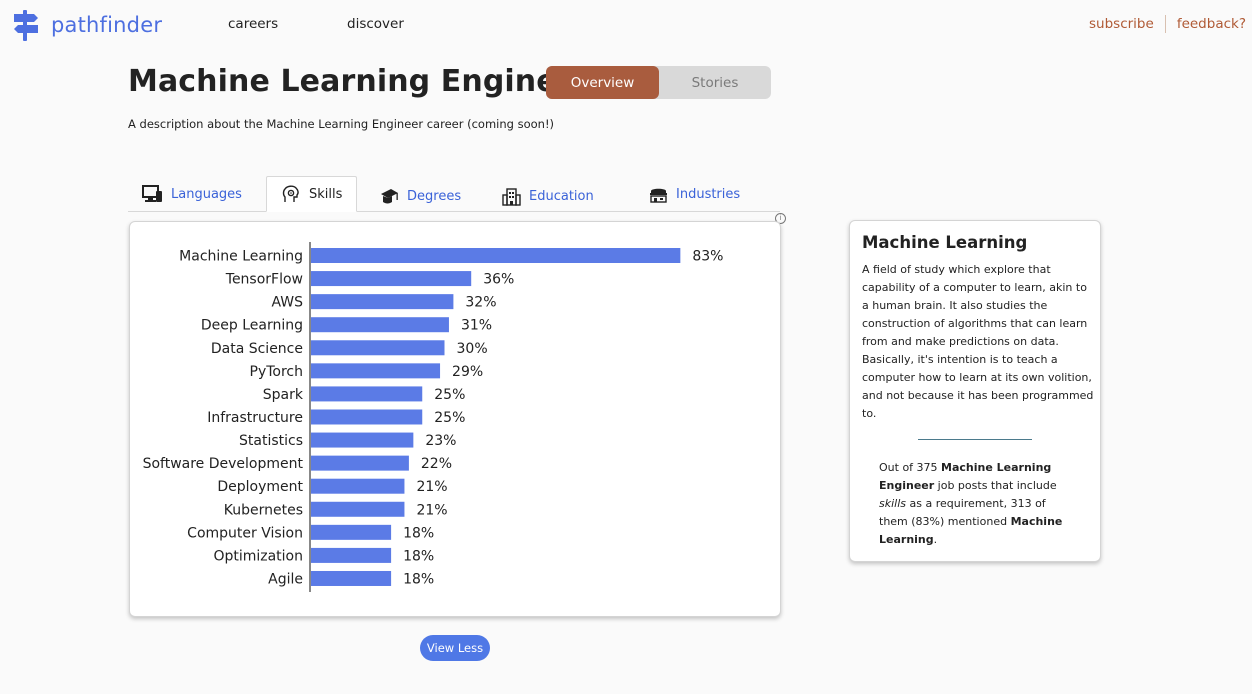  Describe the element at coordinates (206, 194) in the screenshot. I see `tab-label: Languages` at that location.